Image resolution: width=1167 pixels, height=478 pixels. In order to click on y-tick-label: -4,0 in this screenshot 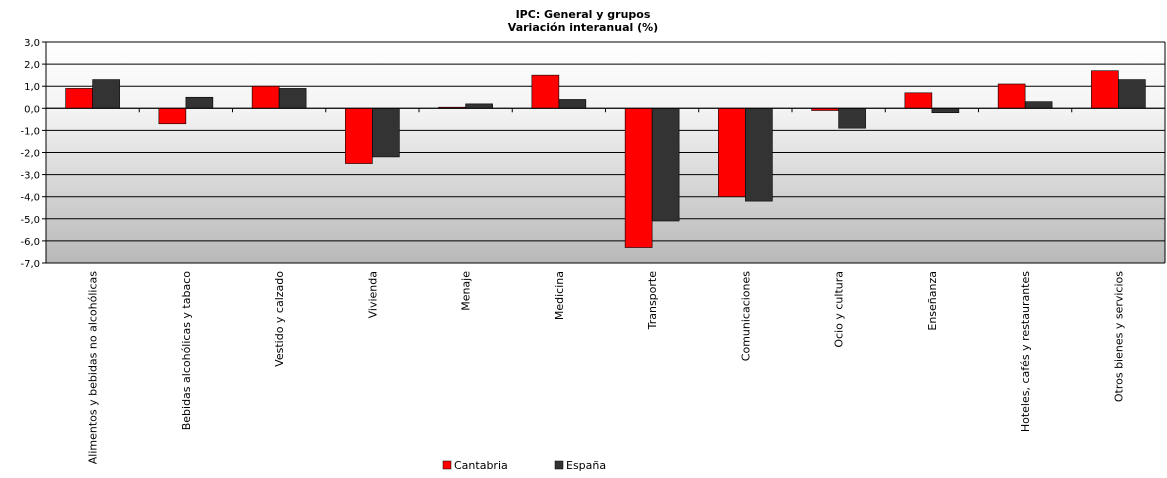, I will do `click(30, 198)`.